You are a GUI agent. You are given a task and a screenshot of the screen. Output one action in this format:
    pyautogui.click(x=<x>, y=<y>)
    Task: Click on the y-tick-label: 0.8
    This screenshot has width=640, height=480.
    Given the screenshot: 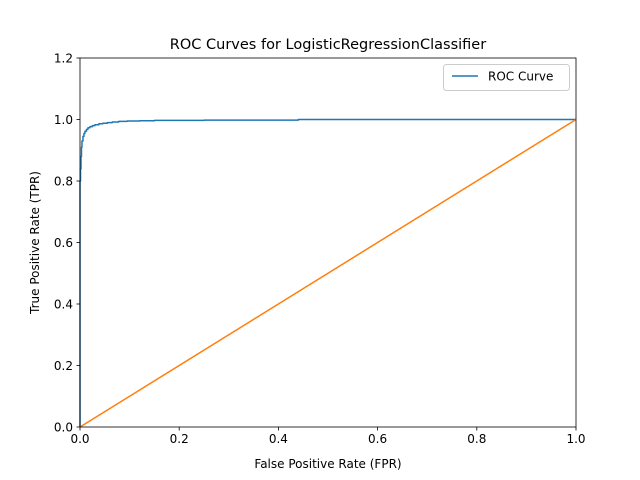 What is the action you would take?
    pyautogui.click(x=63, y=181)
    